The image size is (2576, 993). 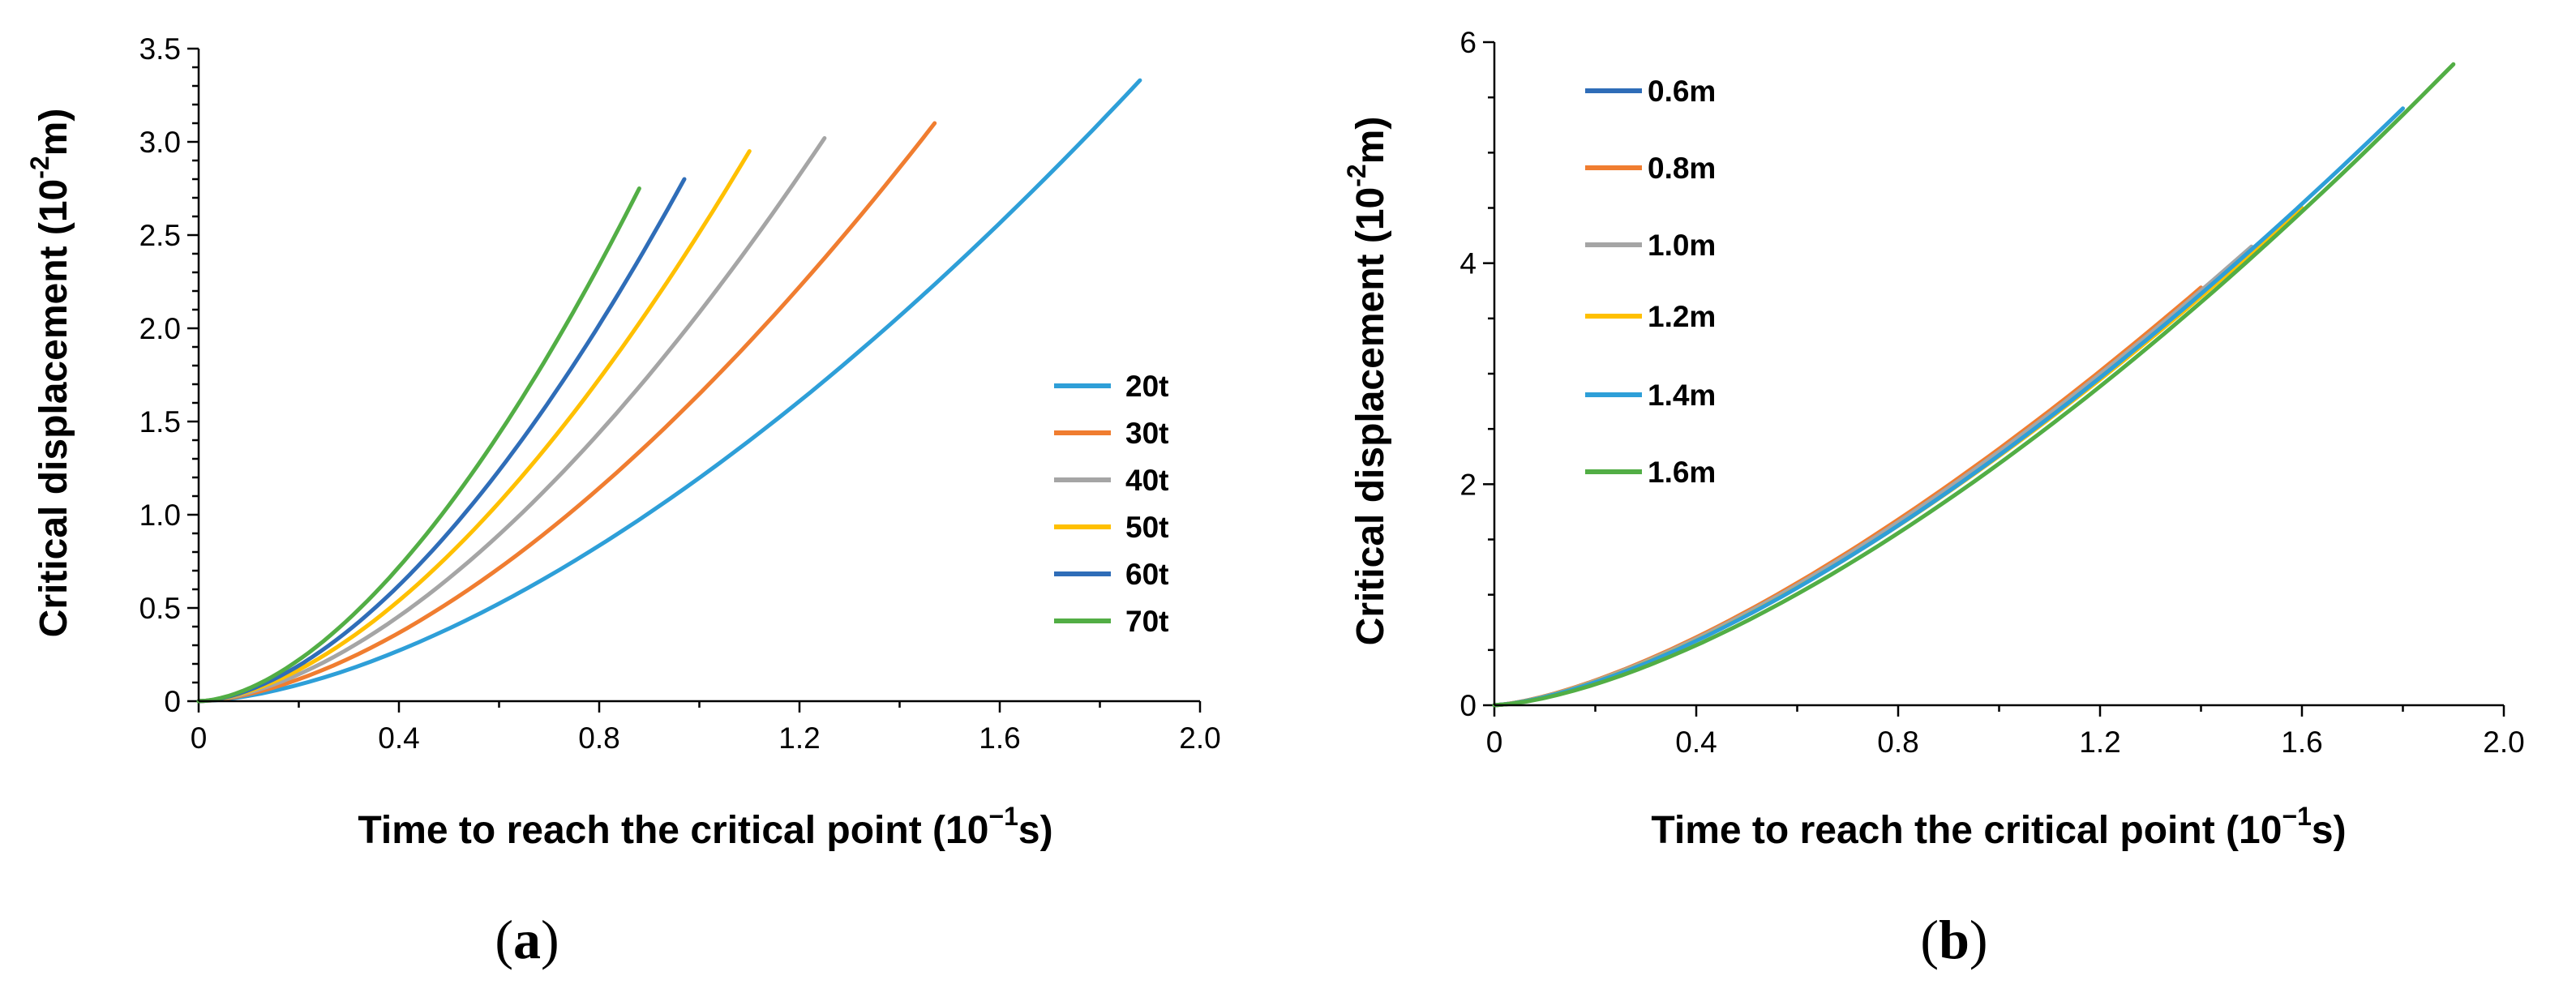 I want to click on chart-b-y-tick-labels: 0 2 4 6, so click(x=1468, y=374).